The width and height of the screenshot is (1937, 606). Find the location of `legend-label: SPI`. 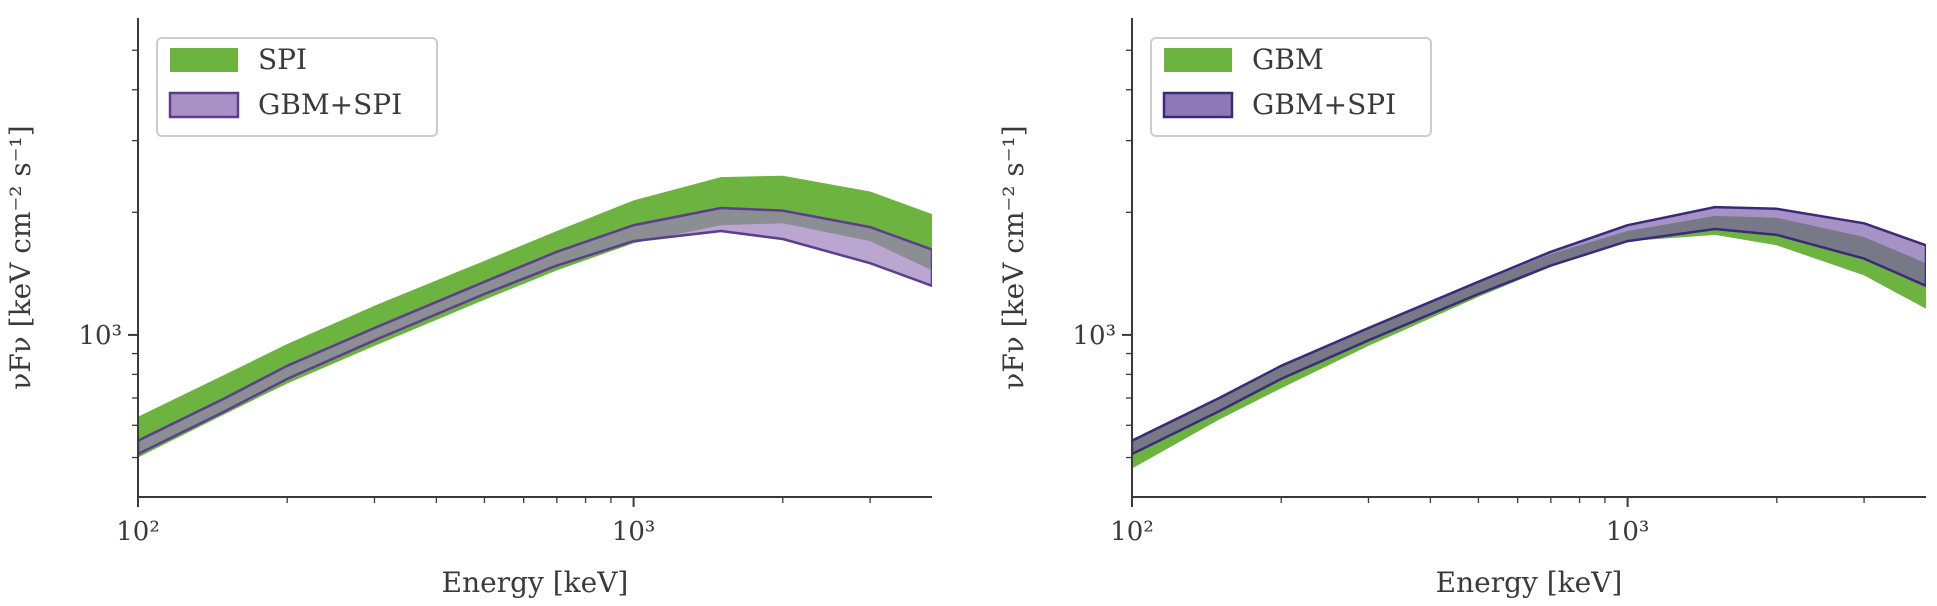

legend-label: SPI is located at coordinates (282, 59).